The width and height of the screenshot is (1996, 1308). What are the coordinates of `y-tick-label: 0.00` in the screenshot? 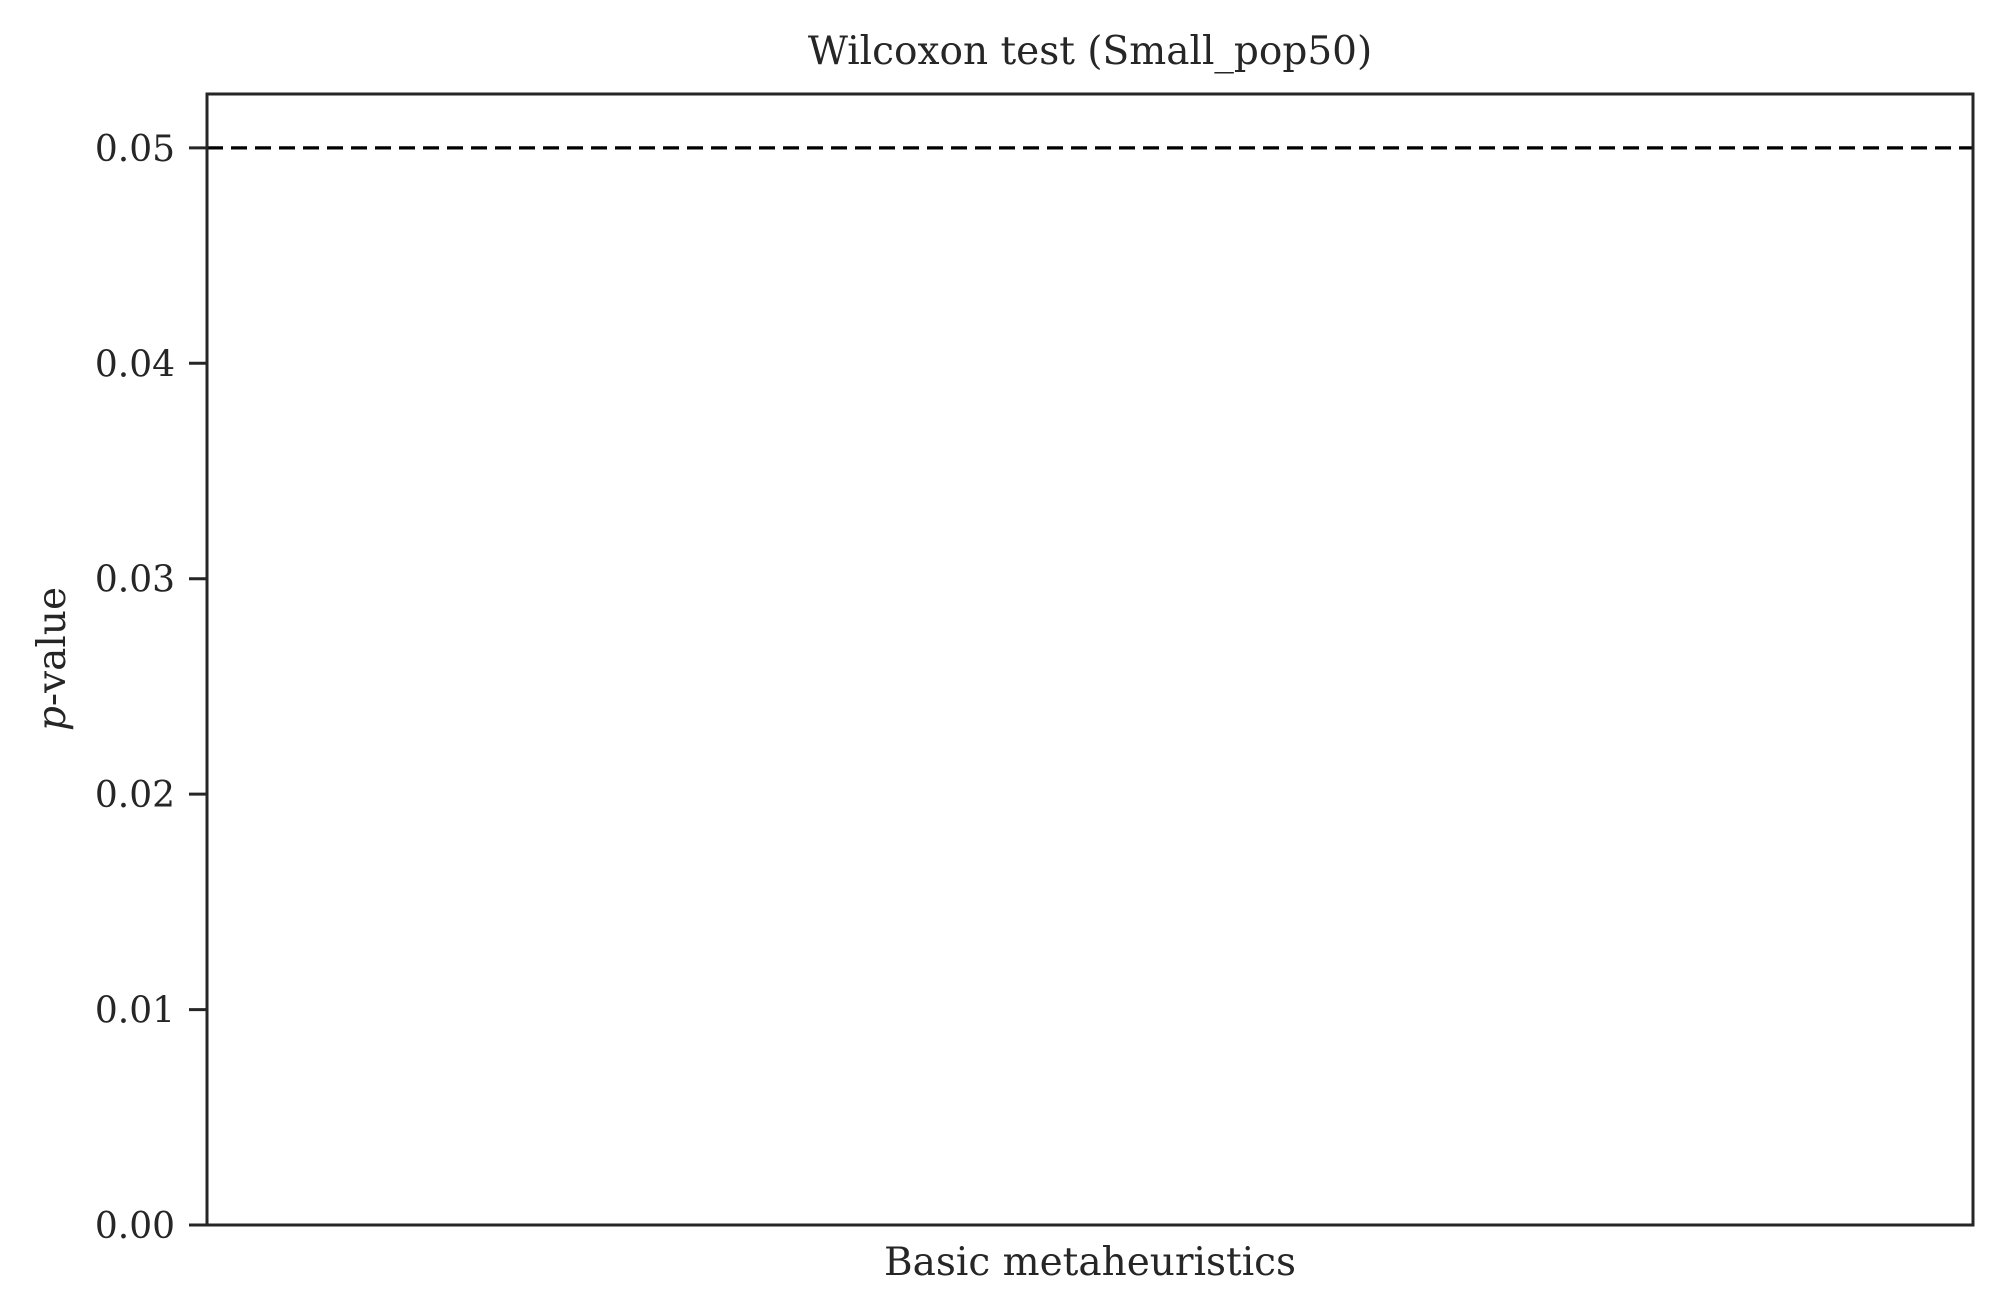 It's located at (135, 1226).